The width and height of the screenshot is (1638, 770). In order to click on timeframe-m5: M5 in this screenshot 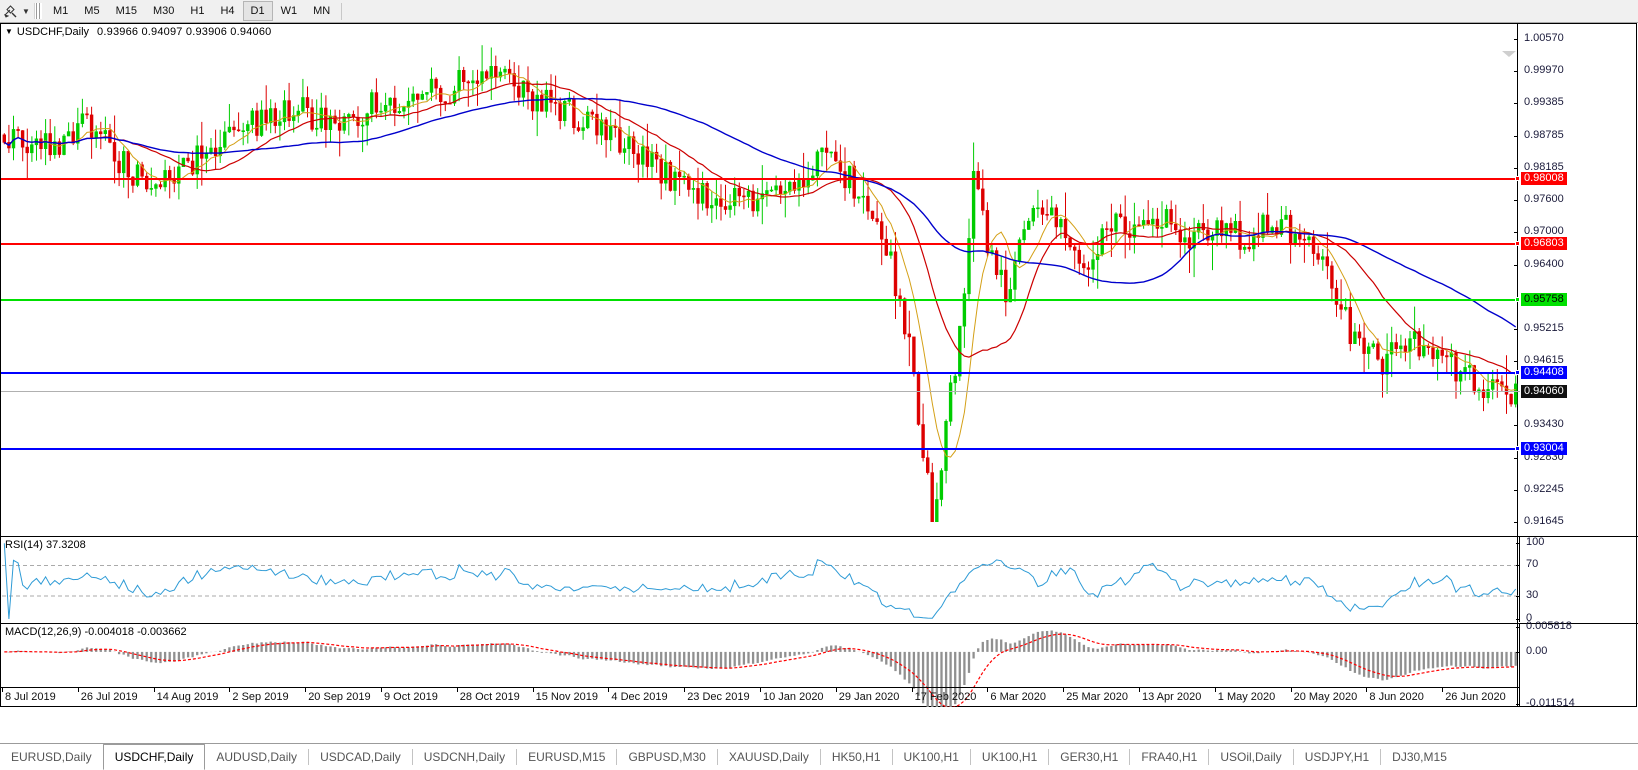, I will do `click(92, 11)`.